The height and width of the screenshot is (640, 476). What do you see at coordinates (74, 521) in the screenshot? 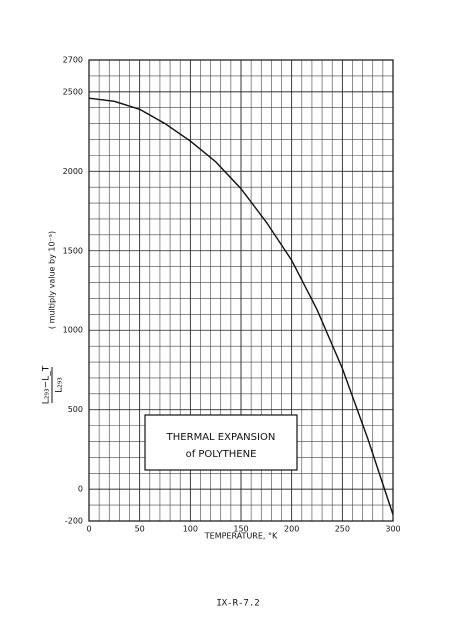
I see `y-tick-label: -200` at bounding box center [74, 521].